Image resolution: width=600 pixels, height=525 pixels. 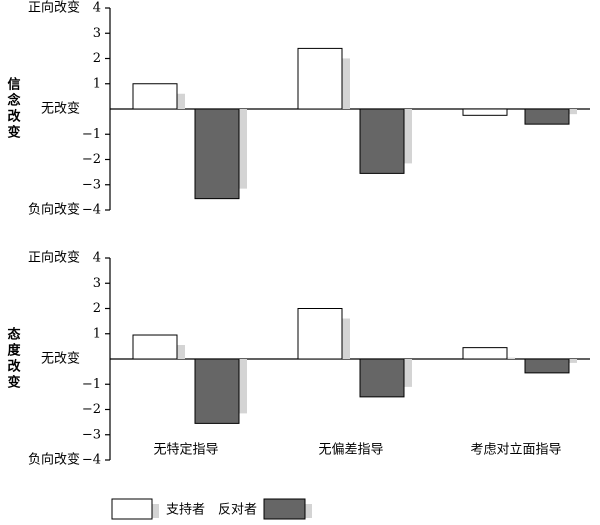 I want to click on legend-label: 反对者, so click(x=237, y=510).